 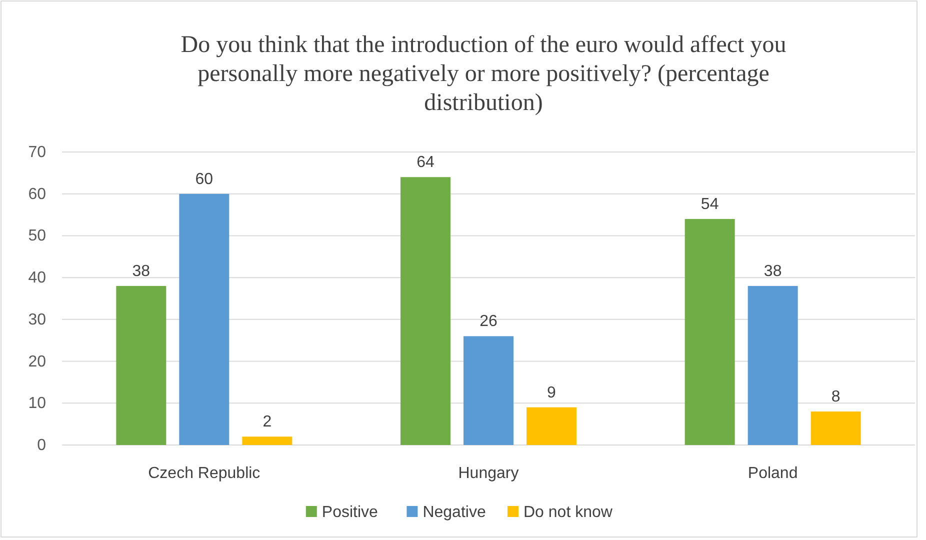 What do you see at coordinates (204, 473) in the screenshot?
I see `x-tick-label: Czech Republic` at bounding box center [204, 473].